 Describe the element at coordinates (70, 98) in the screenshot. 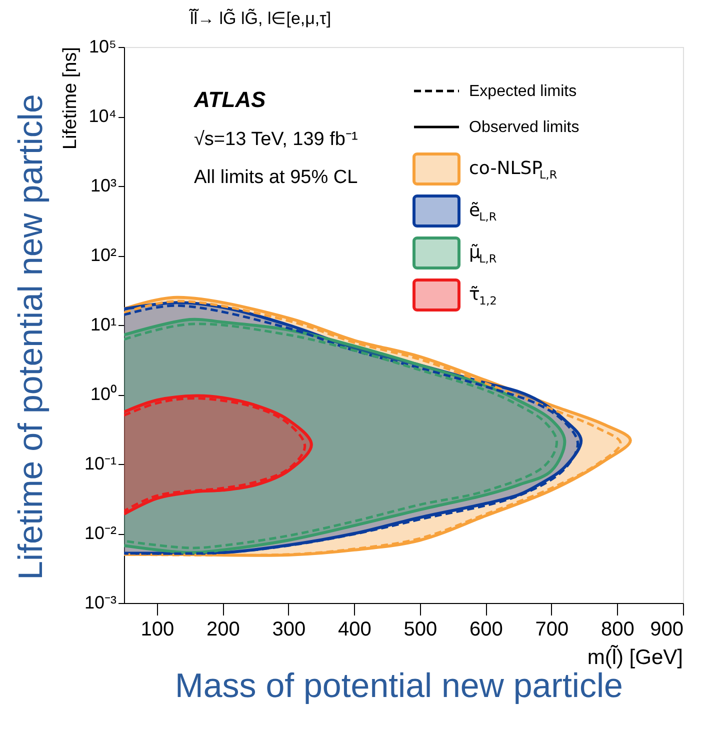

I see `y-axis-title: Lifetime [ns]` at that location.